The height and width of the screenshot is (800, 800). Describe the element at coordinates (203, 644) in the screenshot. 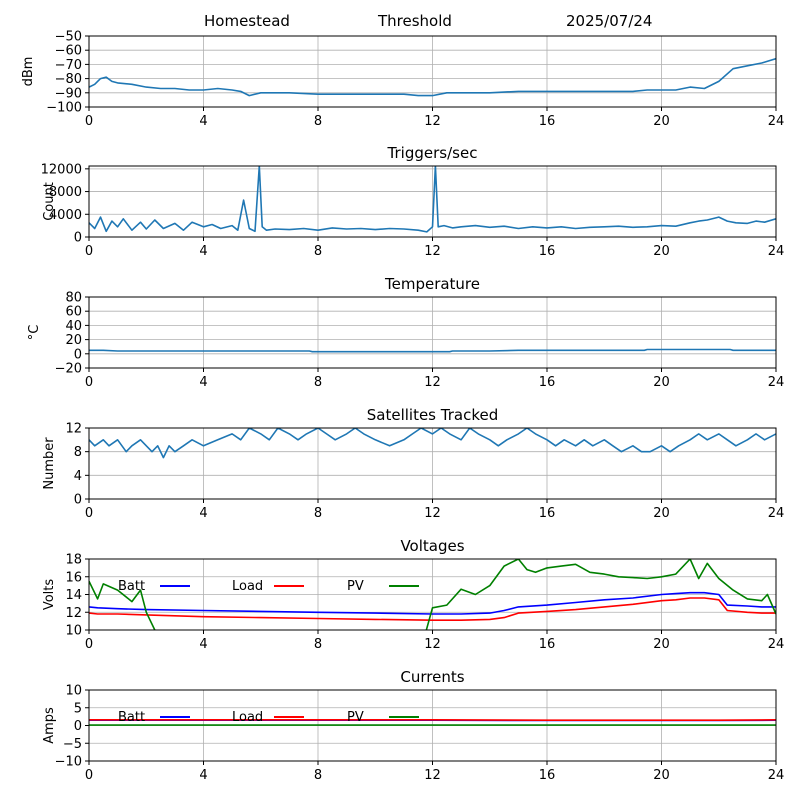

I see `panel-4-xtick-label-1: 4` at that location.